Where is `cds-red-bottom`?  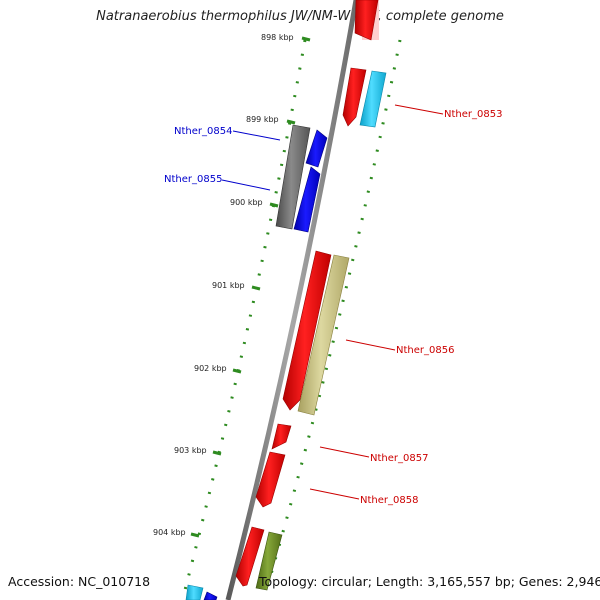 cds-red-bottom is located at coordinates (250, 556).